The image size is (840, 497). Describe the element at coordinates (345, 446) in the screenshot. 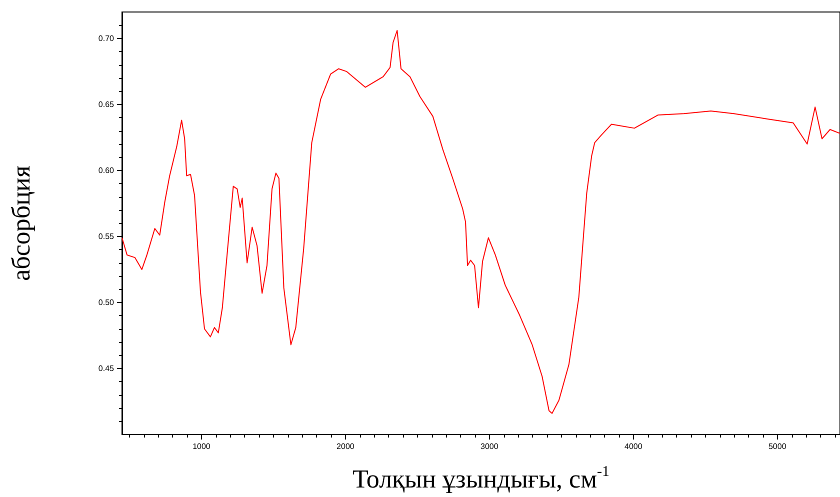

I see `x-tick-label: 2000` at that location.